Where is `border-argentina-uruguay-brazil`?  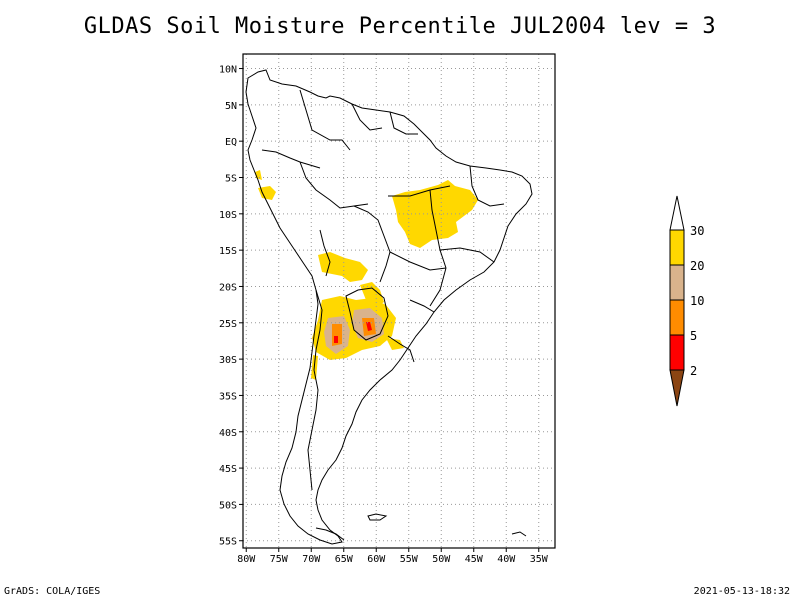 border-argentina-uruguay-brazil is located at coordinates (401, 349).